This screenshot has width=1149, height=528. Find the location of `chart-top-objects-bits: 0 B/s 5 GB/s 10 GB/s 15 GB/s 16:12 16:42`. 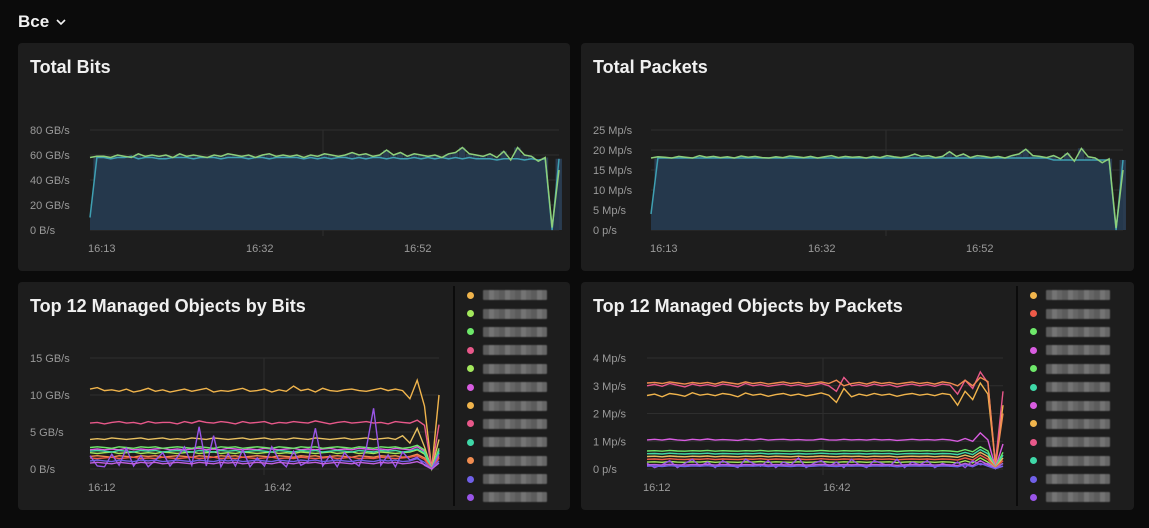

chart-top-objects-bits: 0 B/s 5 GB/s 10 GB/s 15 GB/s 16:12 16:42 is located at coordinates (235, 423).